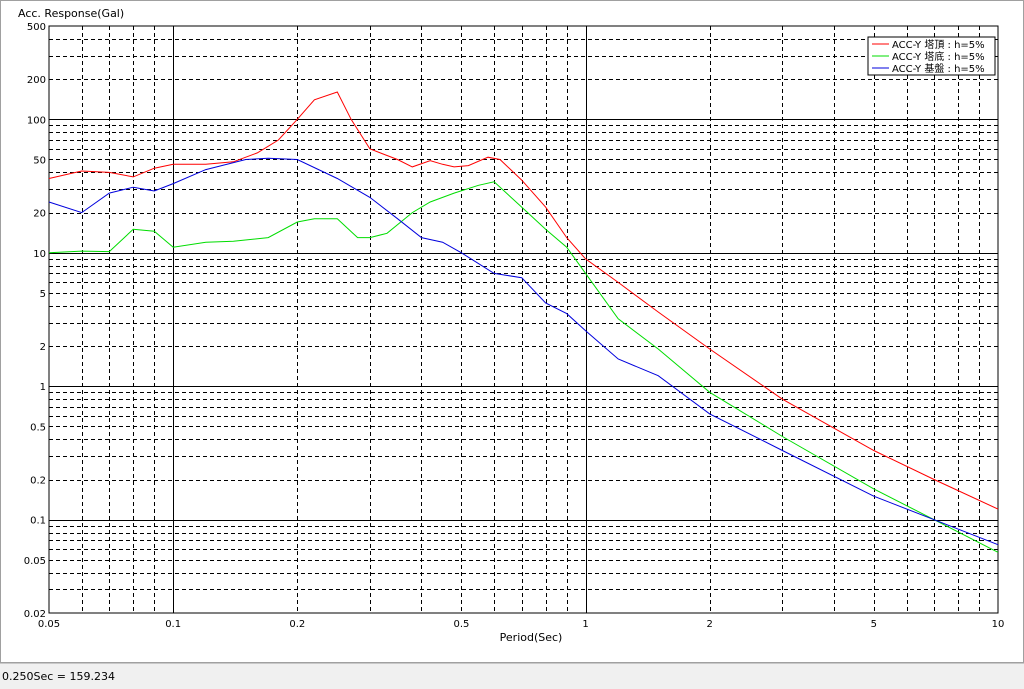 The image size is (1024, 689). I want to click on x-tick-label: 0.2, so click(297, 624).